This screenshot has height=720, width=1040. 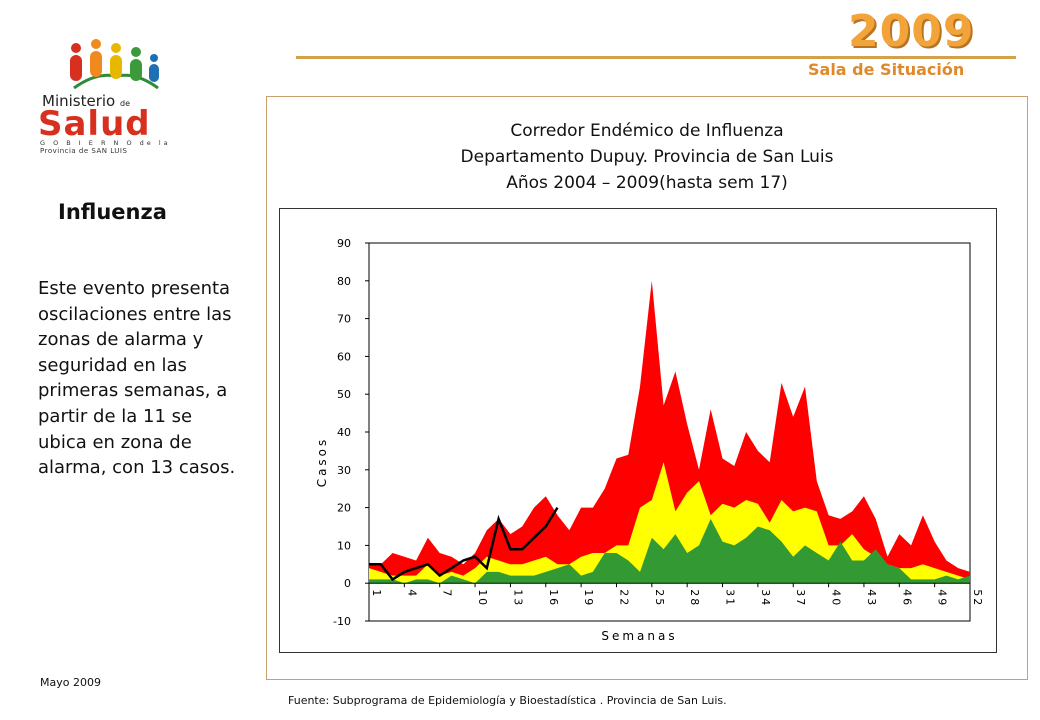 I want to click on people-figures-icon, so click(x=114, y=64).